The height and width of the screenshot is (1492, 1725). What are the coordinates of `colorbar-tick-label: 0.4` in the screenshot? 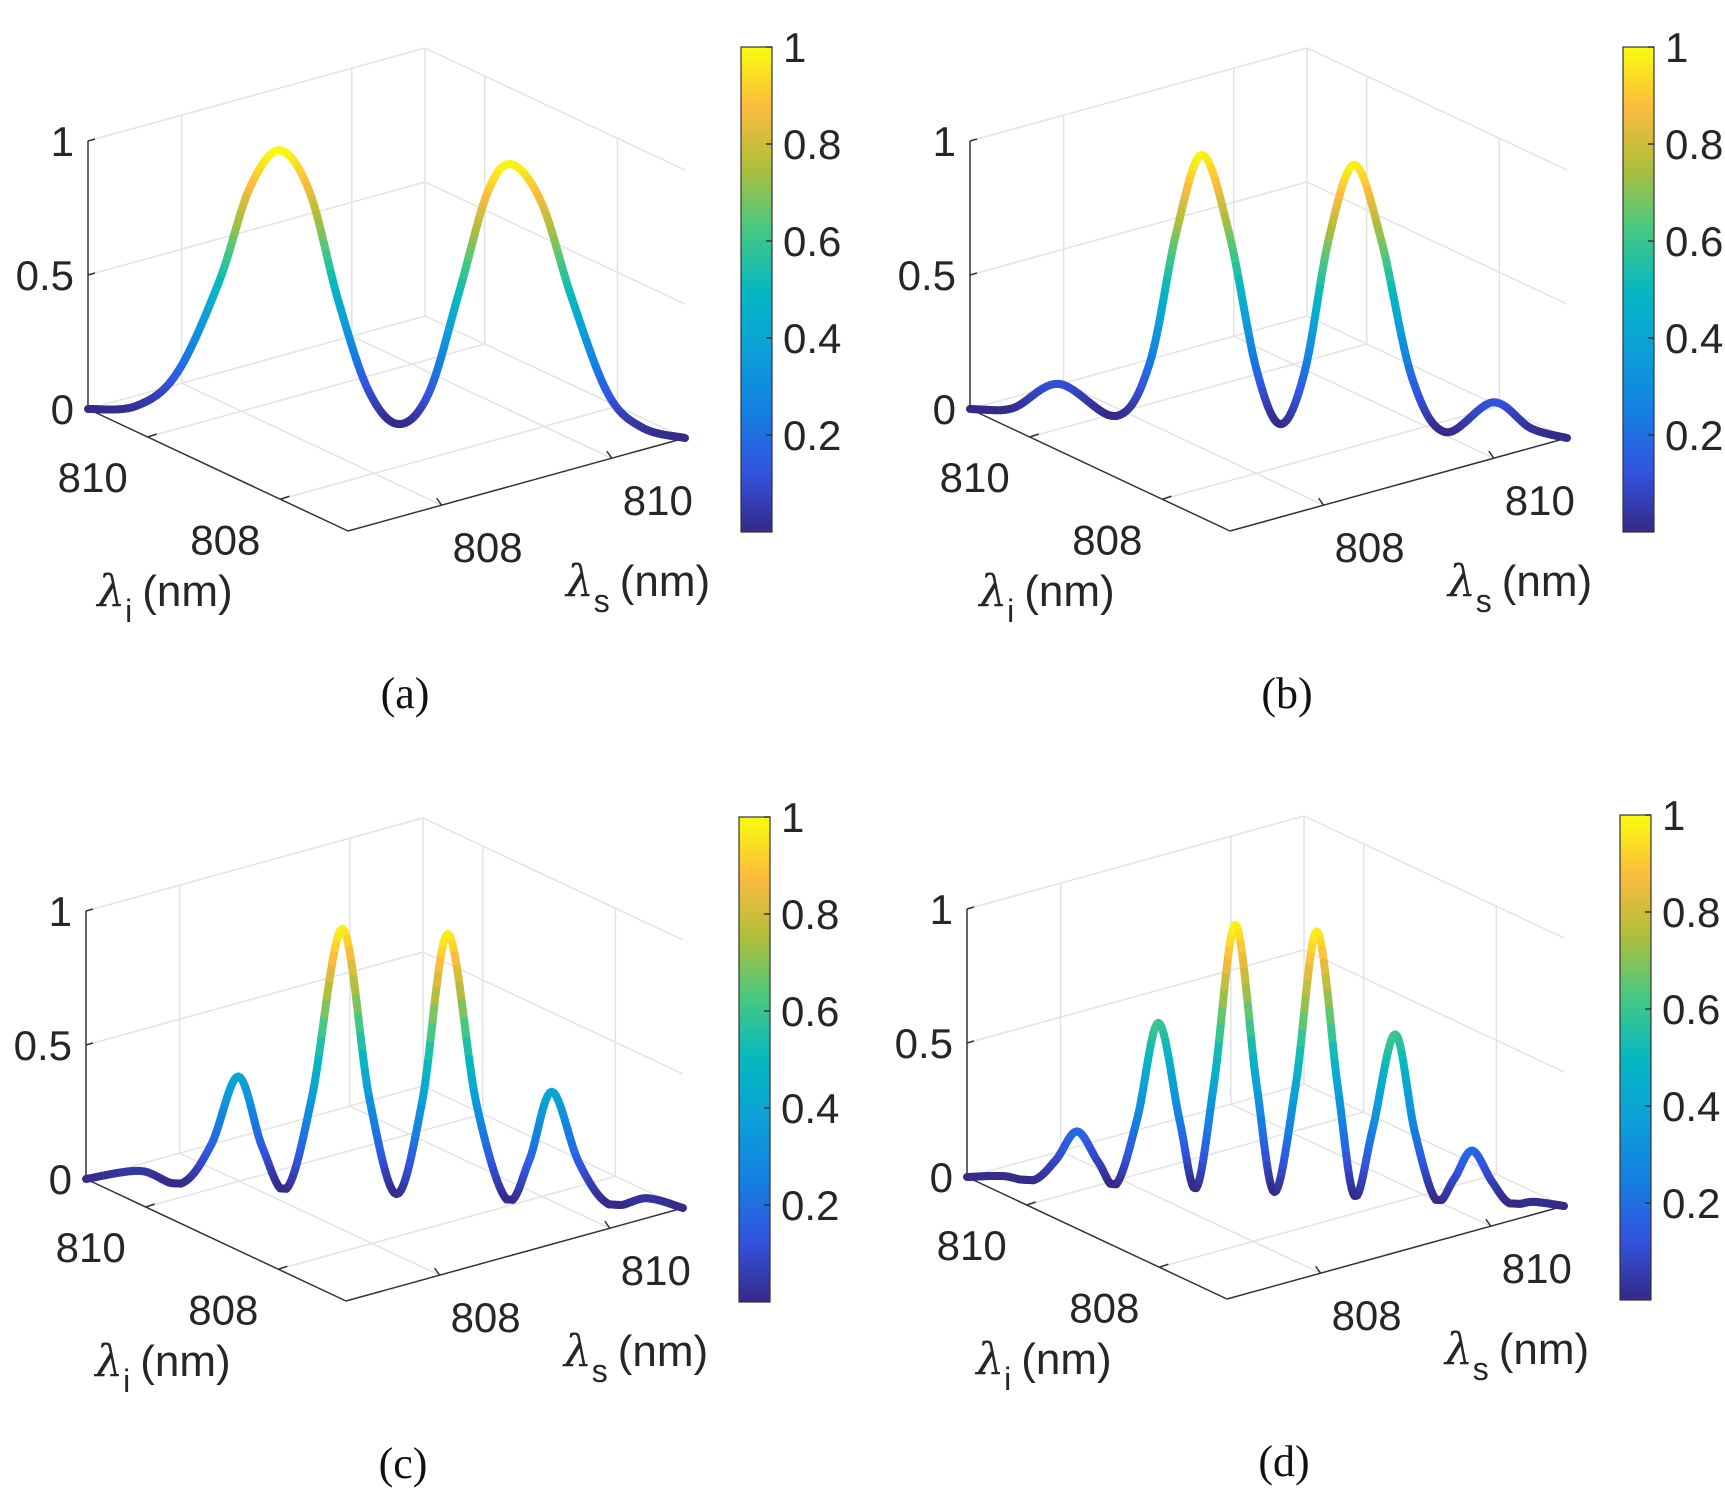 It's located at (1694, 338).